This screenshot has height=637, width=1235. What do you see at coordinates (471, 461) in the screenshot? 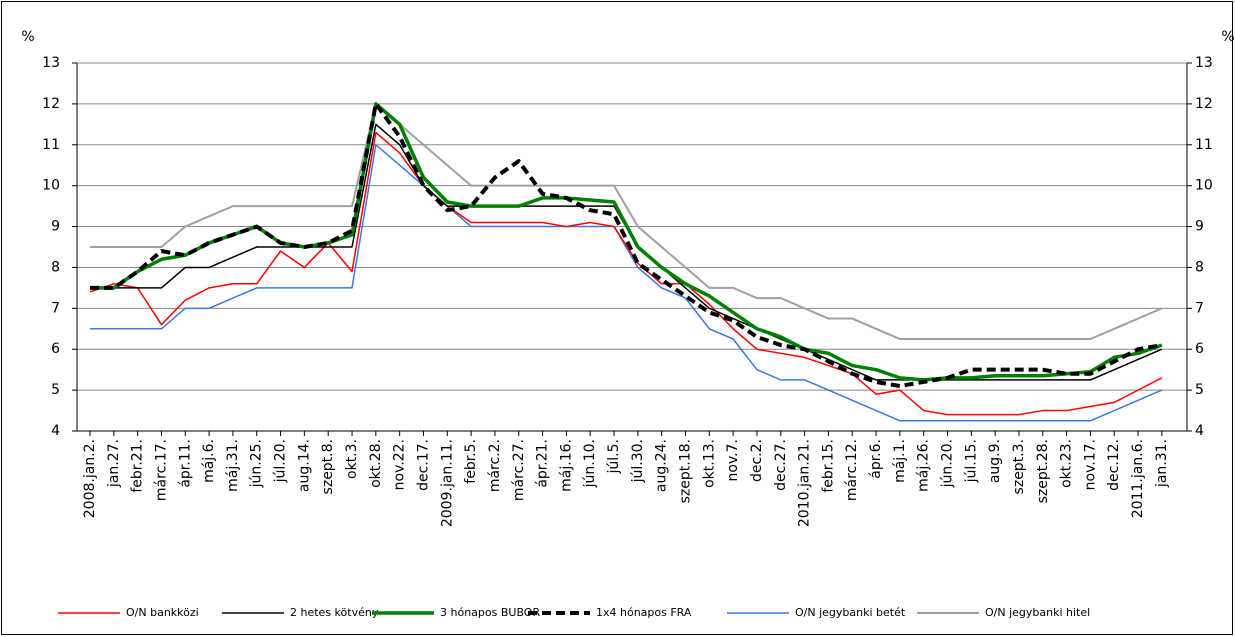
I see `x-tick-label: febr.5.` at bounding box center [471, 461].